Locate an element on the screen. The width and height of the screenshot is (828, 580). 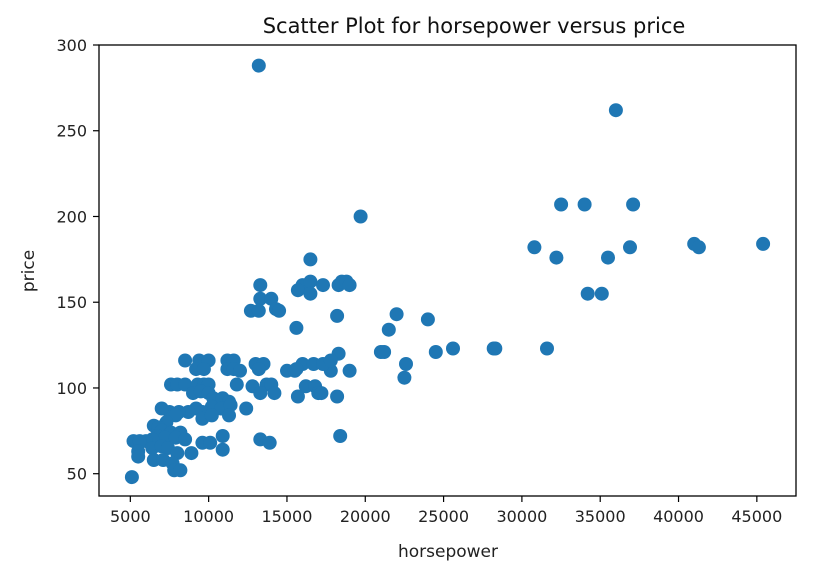
x-tick-label: 30000 is located at coordinates (521, 516).